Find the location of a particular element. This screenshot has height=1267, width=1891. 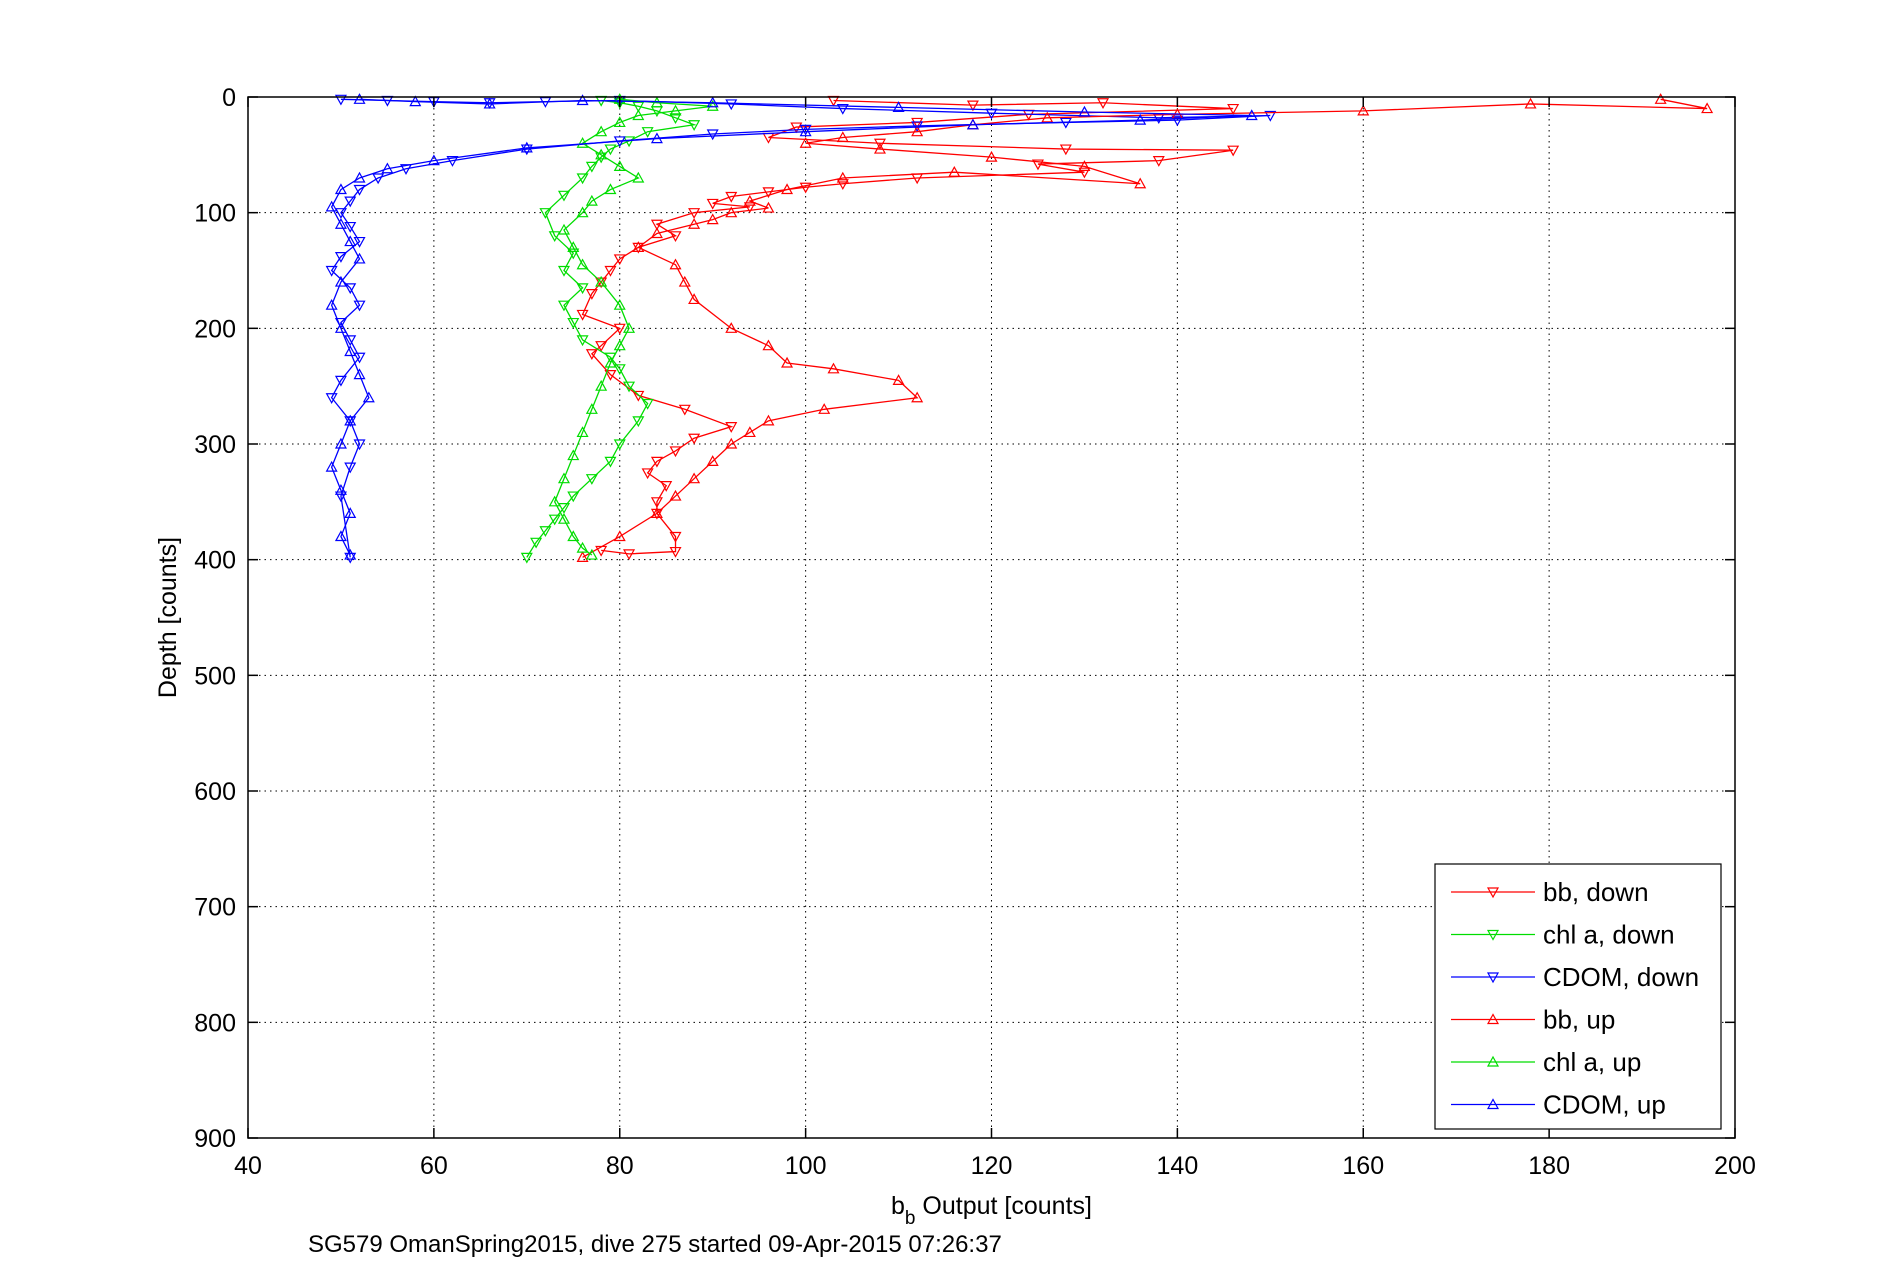

series-chl-a-up is located at coordinates (633, 326).